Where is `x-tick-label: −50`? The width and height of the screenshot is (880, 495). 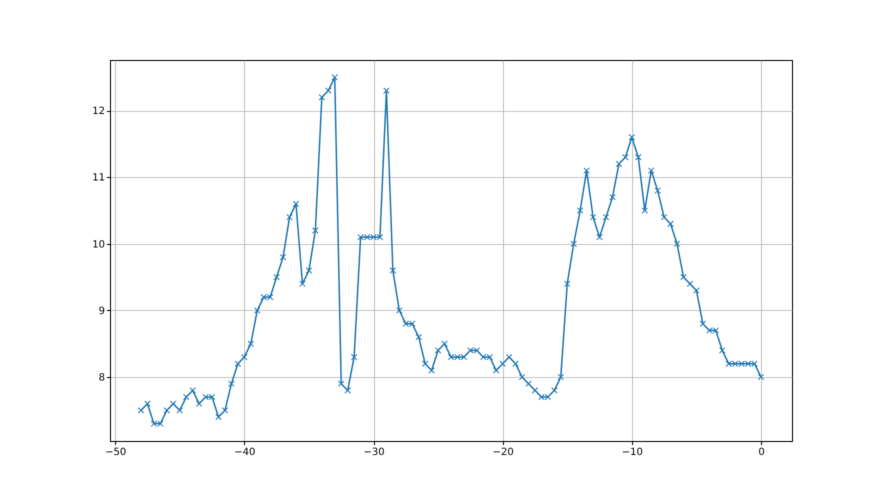
x-tick-label: −50 is located at coordinates (115, 452).